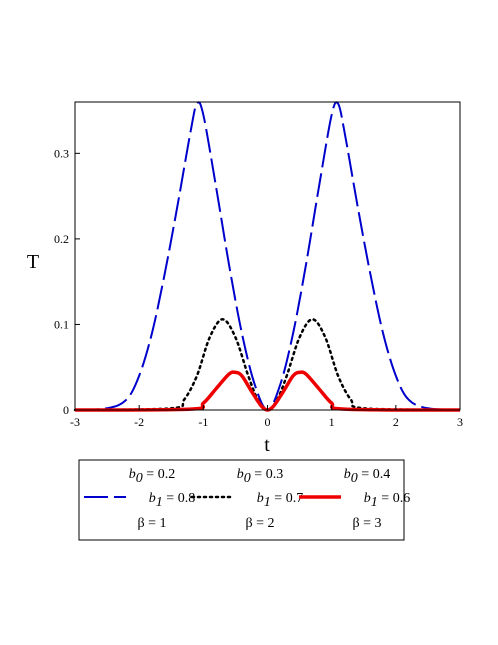  I want to click on x-axis-label: t, so click(267, 445).